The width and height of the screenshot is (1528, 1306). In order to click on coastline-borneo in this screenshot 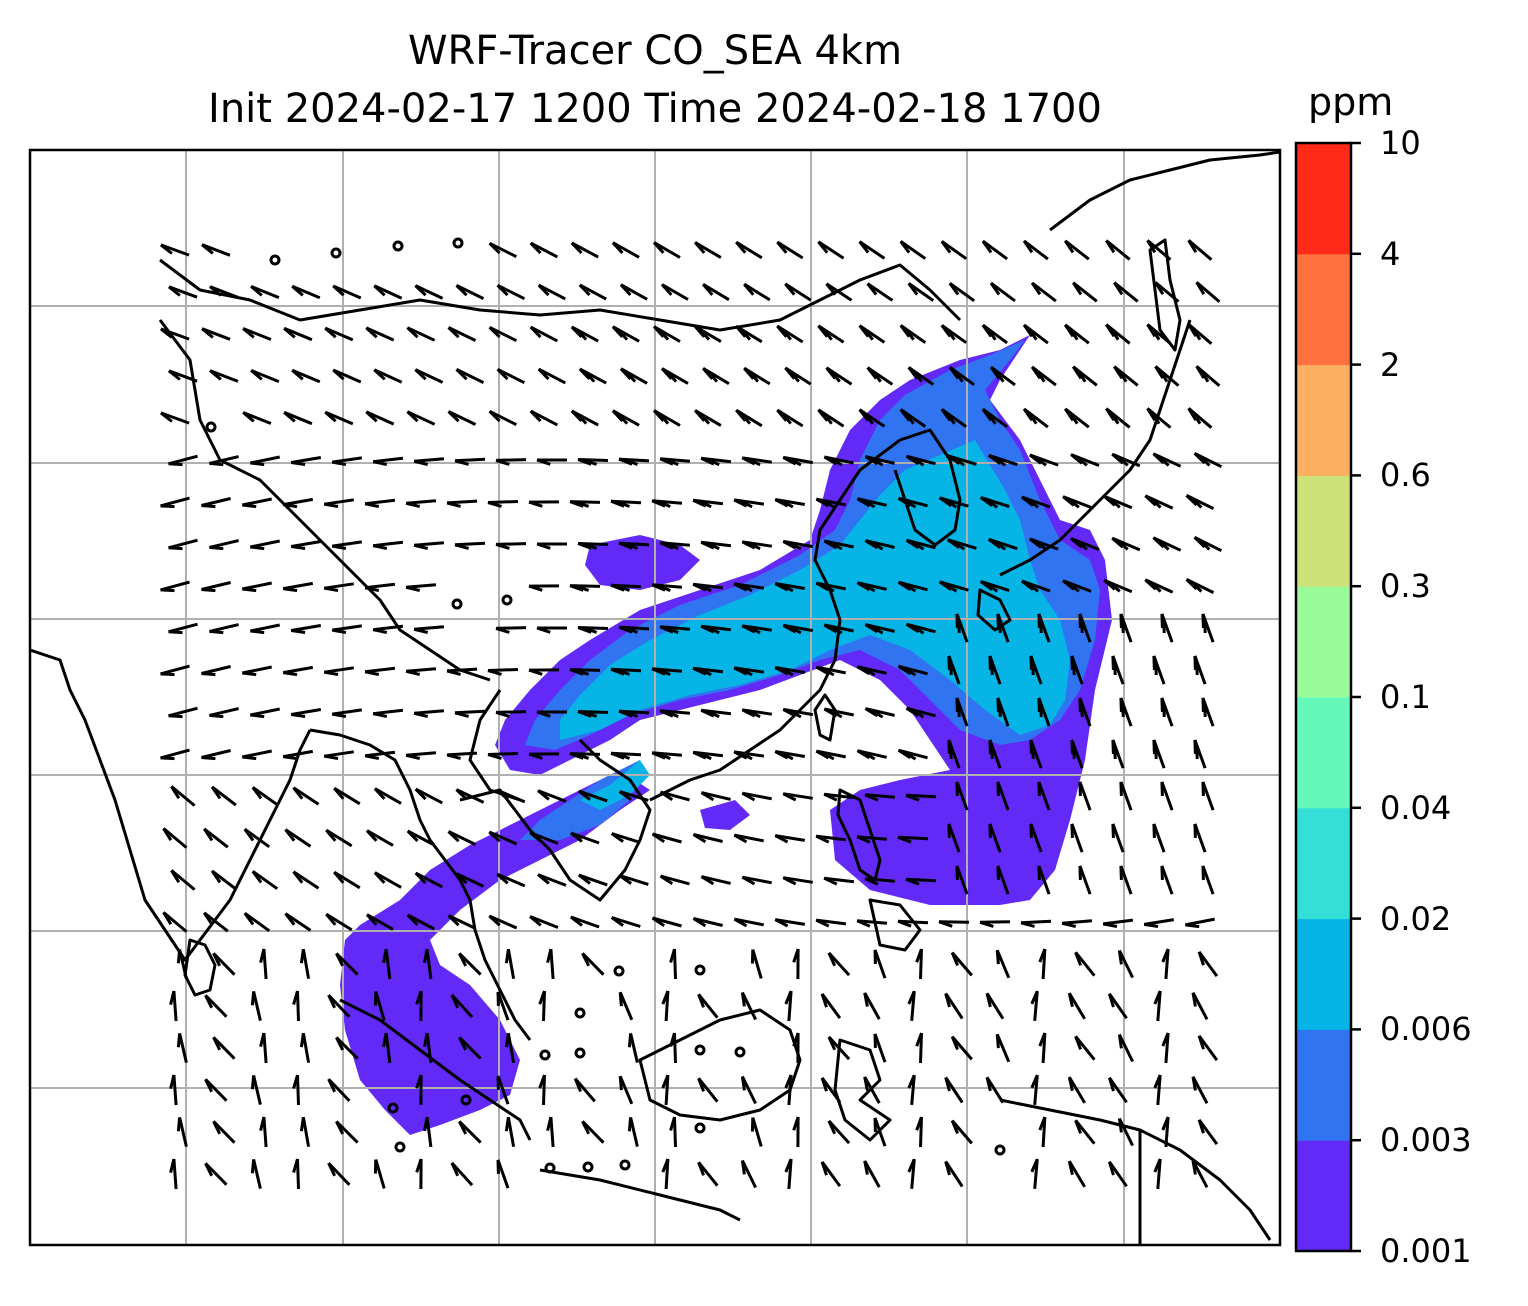, I will do `click(720, 1065)`.